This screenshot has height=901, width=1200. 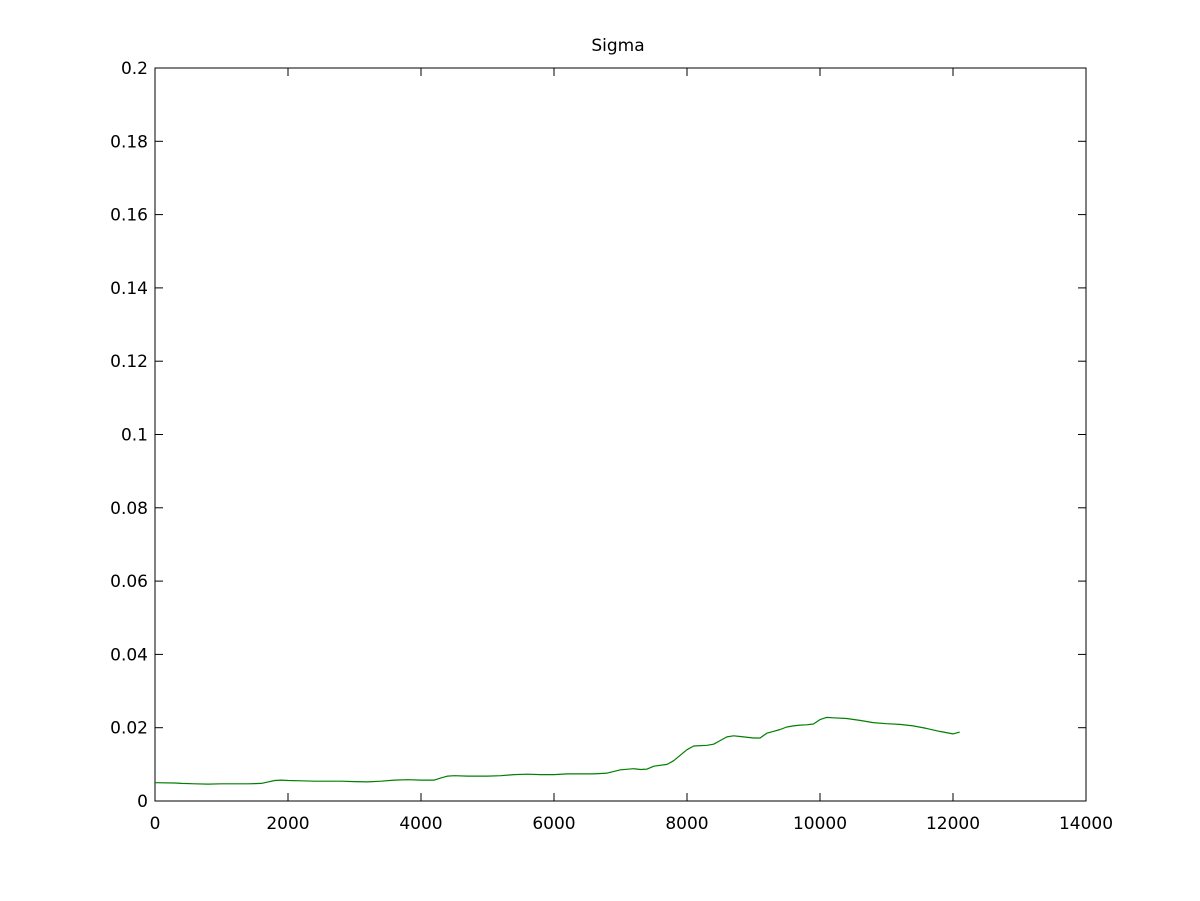 What do you see at coordinates (129, 289) in the screenshot?
I see `y-tick-label: 0.14` at bounding box center [129, 289].